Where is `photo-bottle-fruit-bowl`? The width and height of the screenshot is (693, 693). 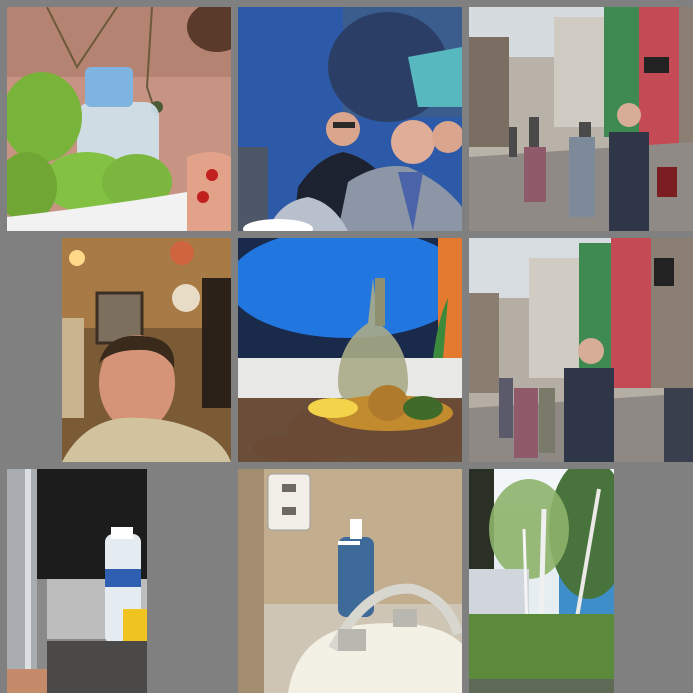
photo-bottle-fruit-bowl is located at coordinates (350, 350).